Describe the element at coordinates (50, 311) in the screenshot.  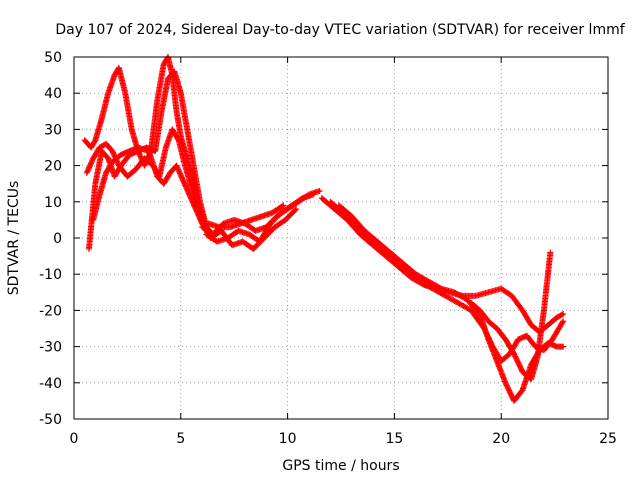
I see `y-tick-label: -20` at that location.